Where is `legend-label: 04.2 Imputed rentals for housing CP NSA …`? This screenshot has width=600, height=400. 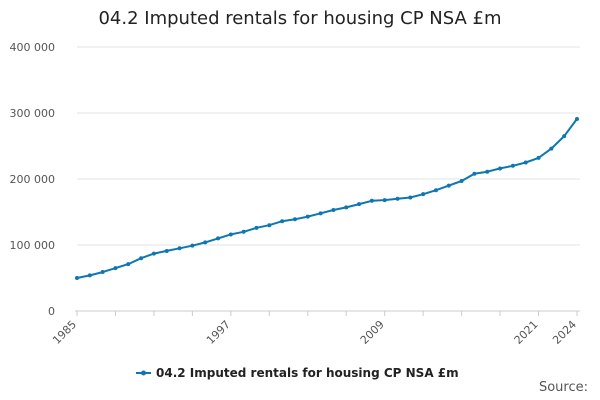 legend-label: 04.2 Imputed rentals for housing CP NSA … is located at coordinates (307, 373).